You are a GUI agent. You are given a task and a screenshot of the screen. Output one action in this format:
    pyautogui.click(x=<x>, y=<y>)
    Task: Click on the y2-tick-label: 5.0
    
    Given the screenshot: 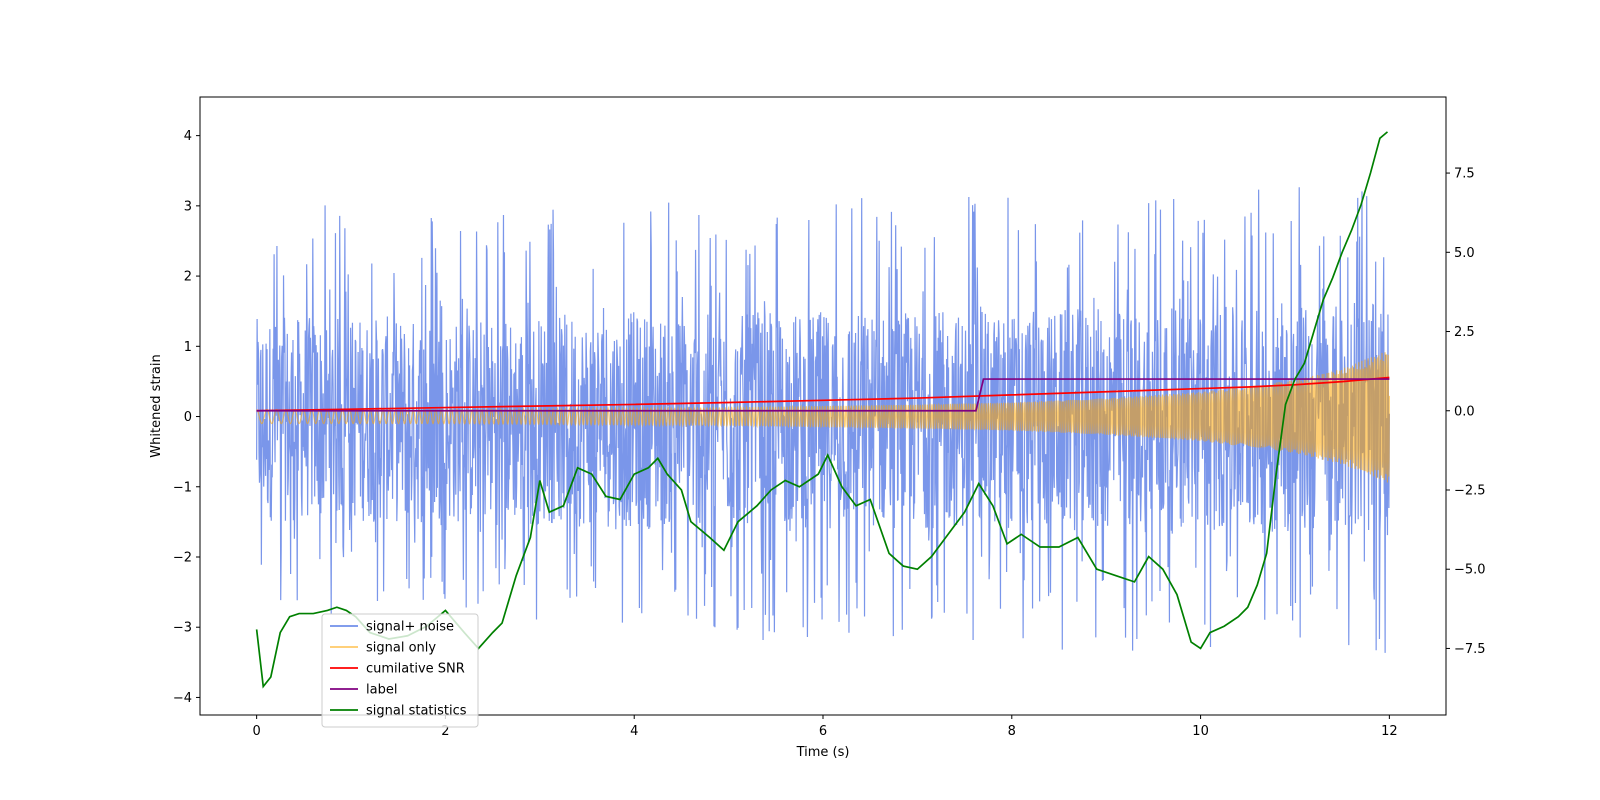 What is the action you would take?
    pyautogui.click(x=1464, y=253)
    